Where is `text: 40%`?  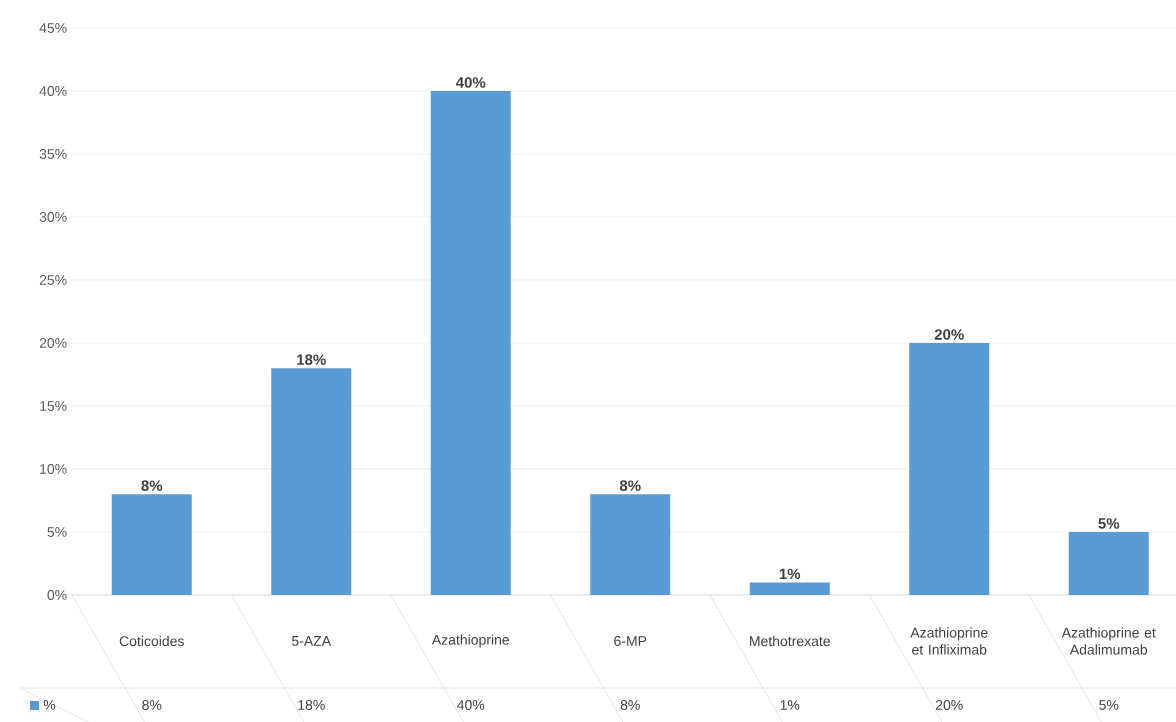
text: 40% is located at coordinates (470, 82).